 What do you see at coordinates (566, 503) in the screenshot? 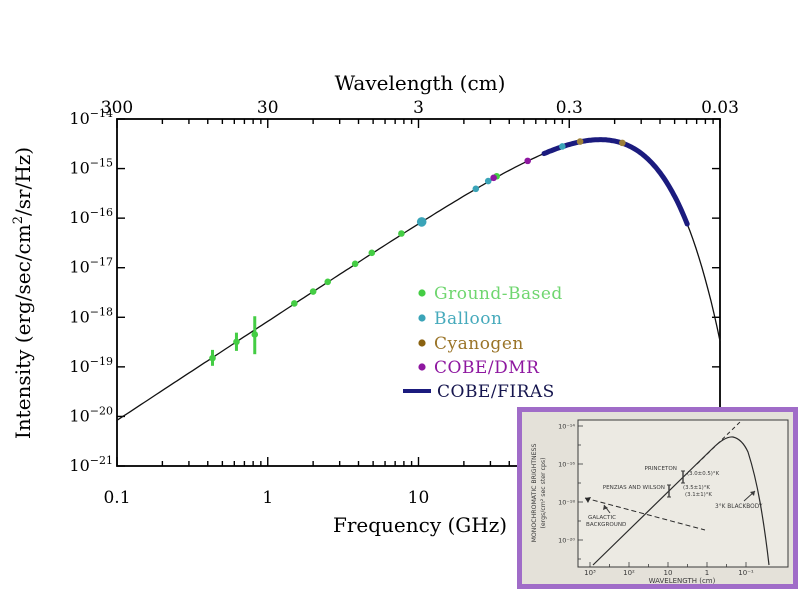
I see `inset-y-tick-label: 10⁻¹⁸` at bounding box center [566, 503].